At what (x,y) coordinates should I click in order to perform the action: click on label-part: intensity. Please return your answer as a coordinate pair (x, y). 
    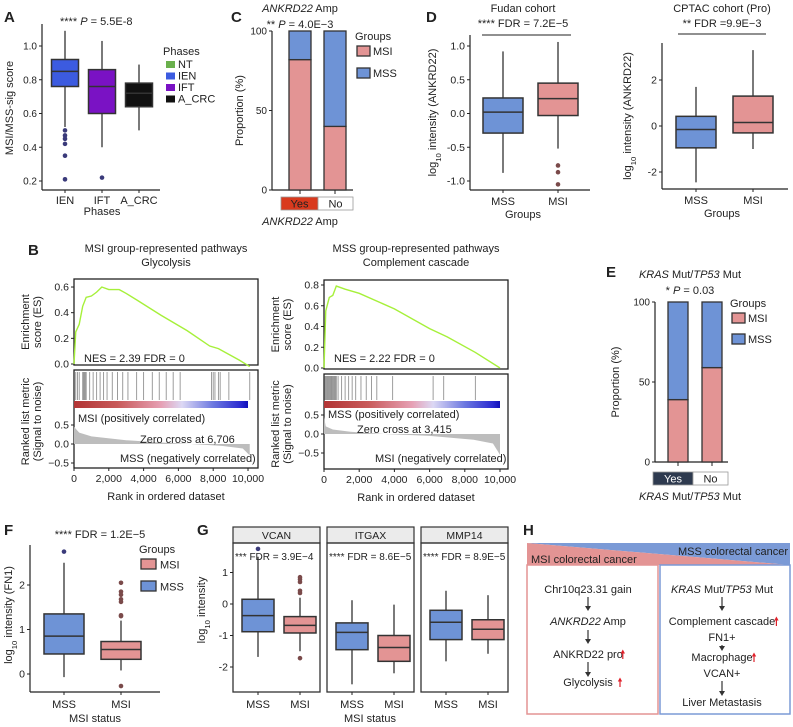
    Looking at the image, I should click on (202, 598).